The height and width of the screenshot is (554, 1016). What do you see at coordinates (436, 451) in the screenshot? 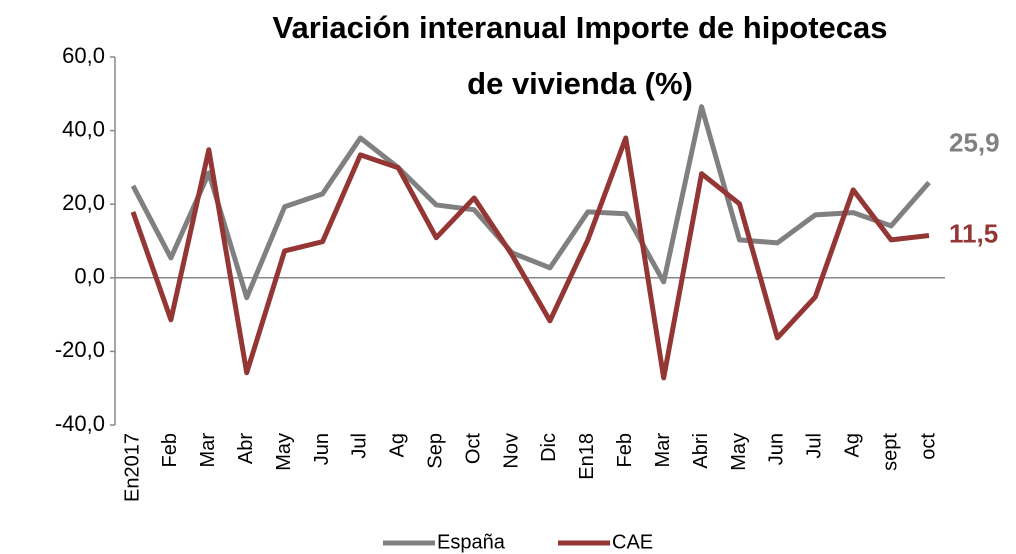
I see `x-tick-label: Sep` at bounding box center [436, 451].